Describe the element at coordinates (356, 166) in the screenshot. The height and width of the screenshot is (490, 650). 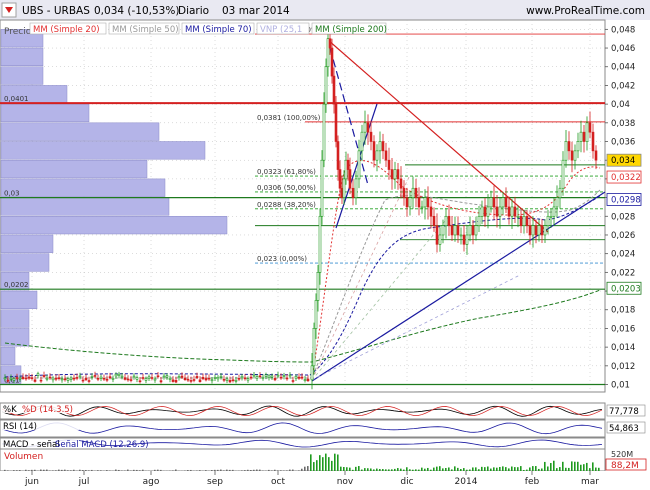
I see `trendline-channel` at that location.